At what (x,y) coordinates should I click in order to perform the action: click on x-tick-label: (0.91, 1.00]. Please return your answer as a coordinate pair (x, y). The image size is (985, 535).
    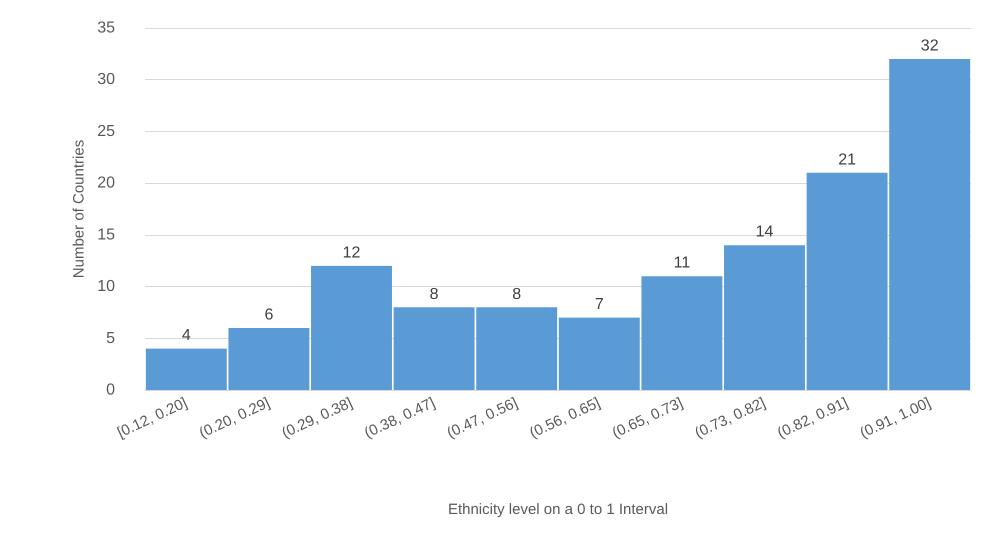
    Looking at the image, I should click on (895, 418).